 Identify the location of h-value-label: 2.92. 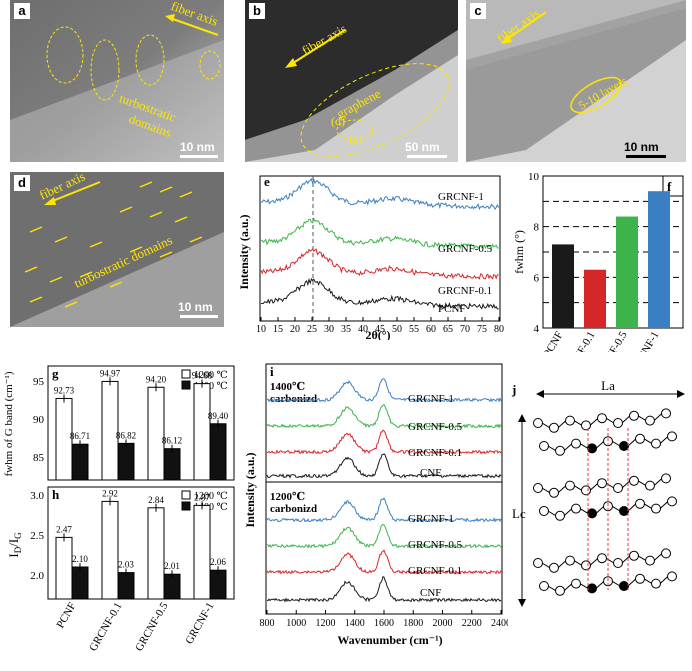
(110, 493).